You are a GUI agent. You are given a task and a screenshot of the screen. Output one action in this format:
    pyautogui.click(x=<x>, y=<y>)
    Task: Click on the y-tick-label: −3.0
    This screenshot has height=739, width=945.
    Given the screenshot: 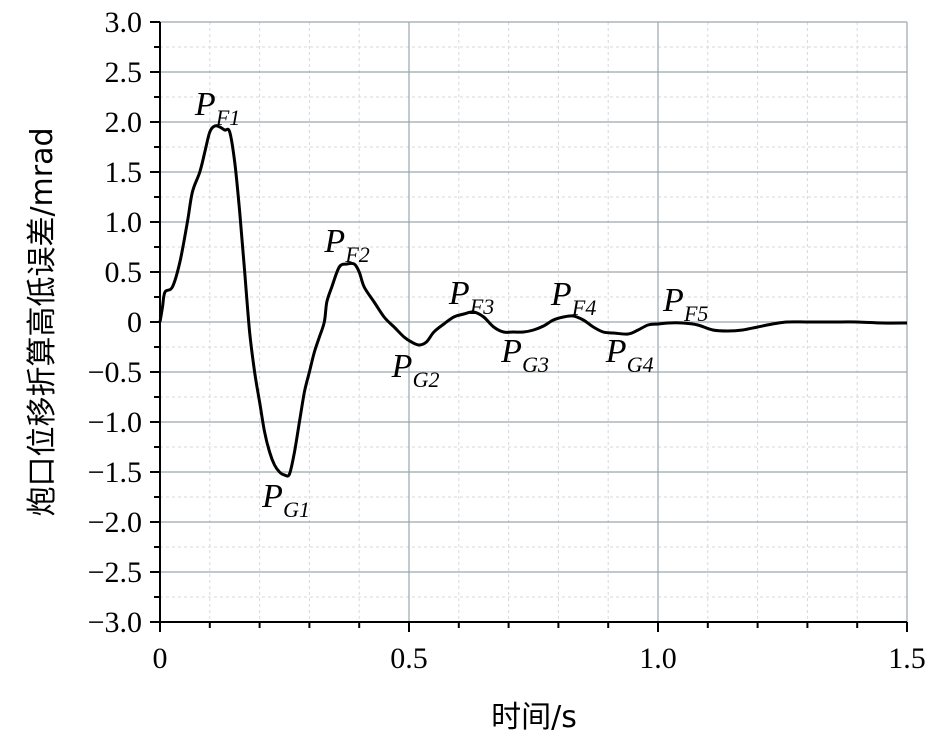 What is the action you would take?
    pyautogui.click(x=115, y=622)
    